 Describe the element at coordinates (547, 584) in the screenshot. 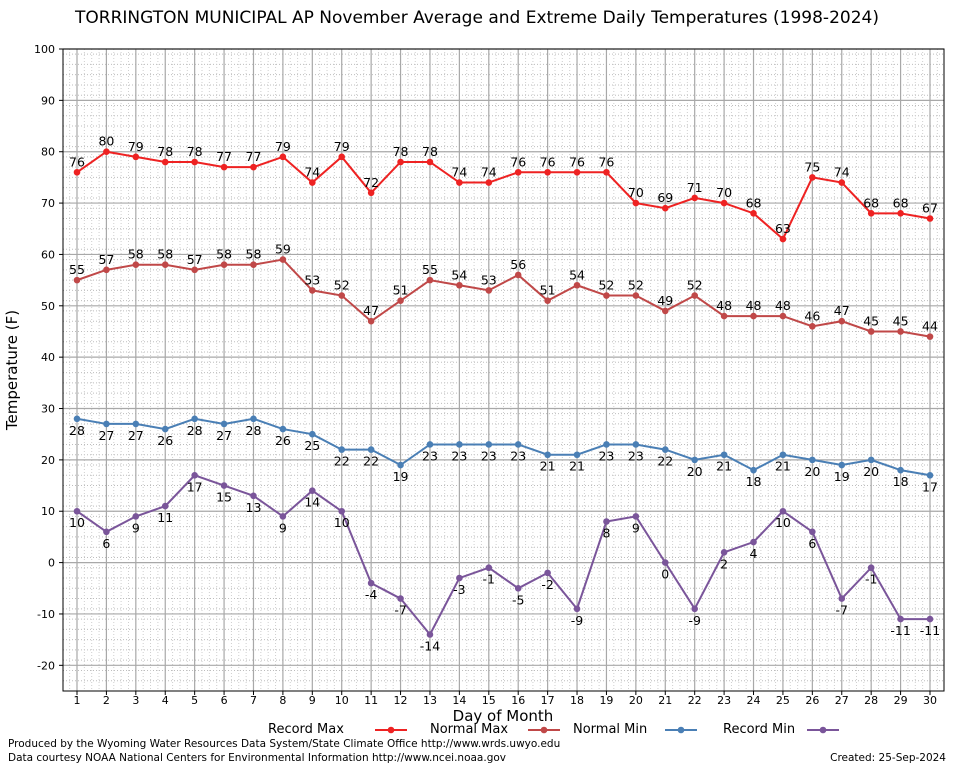

I see `data-label: -2` at that location.